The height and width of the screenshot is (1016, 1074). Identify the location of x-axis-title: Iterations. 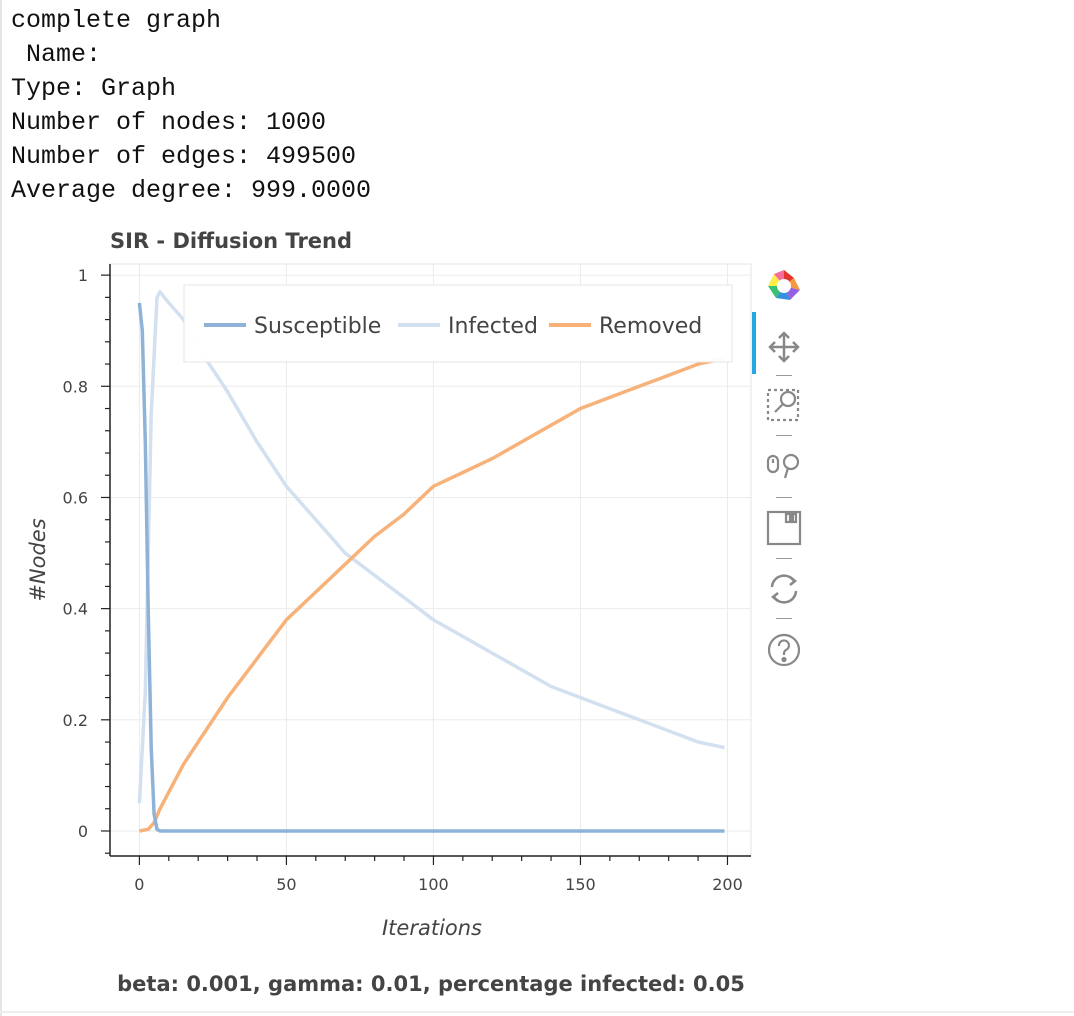
(432, 928).